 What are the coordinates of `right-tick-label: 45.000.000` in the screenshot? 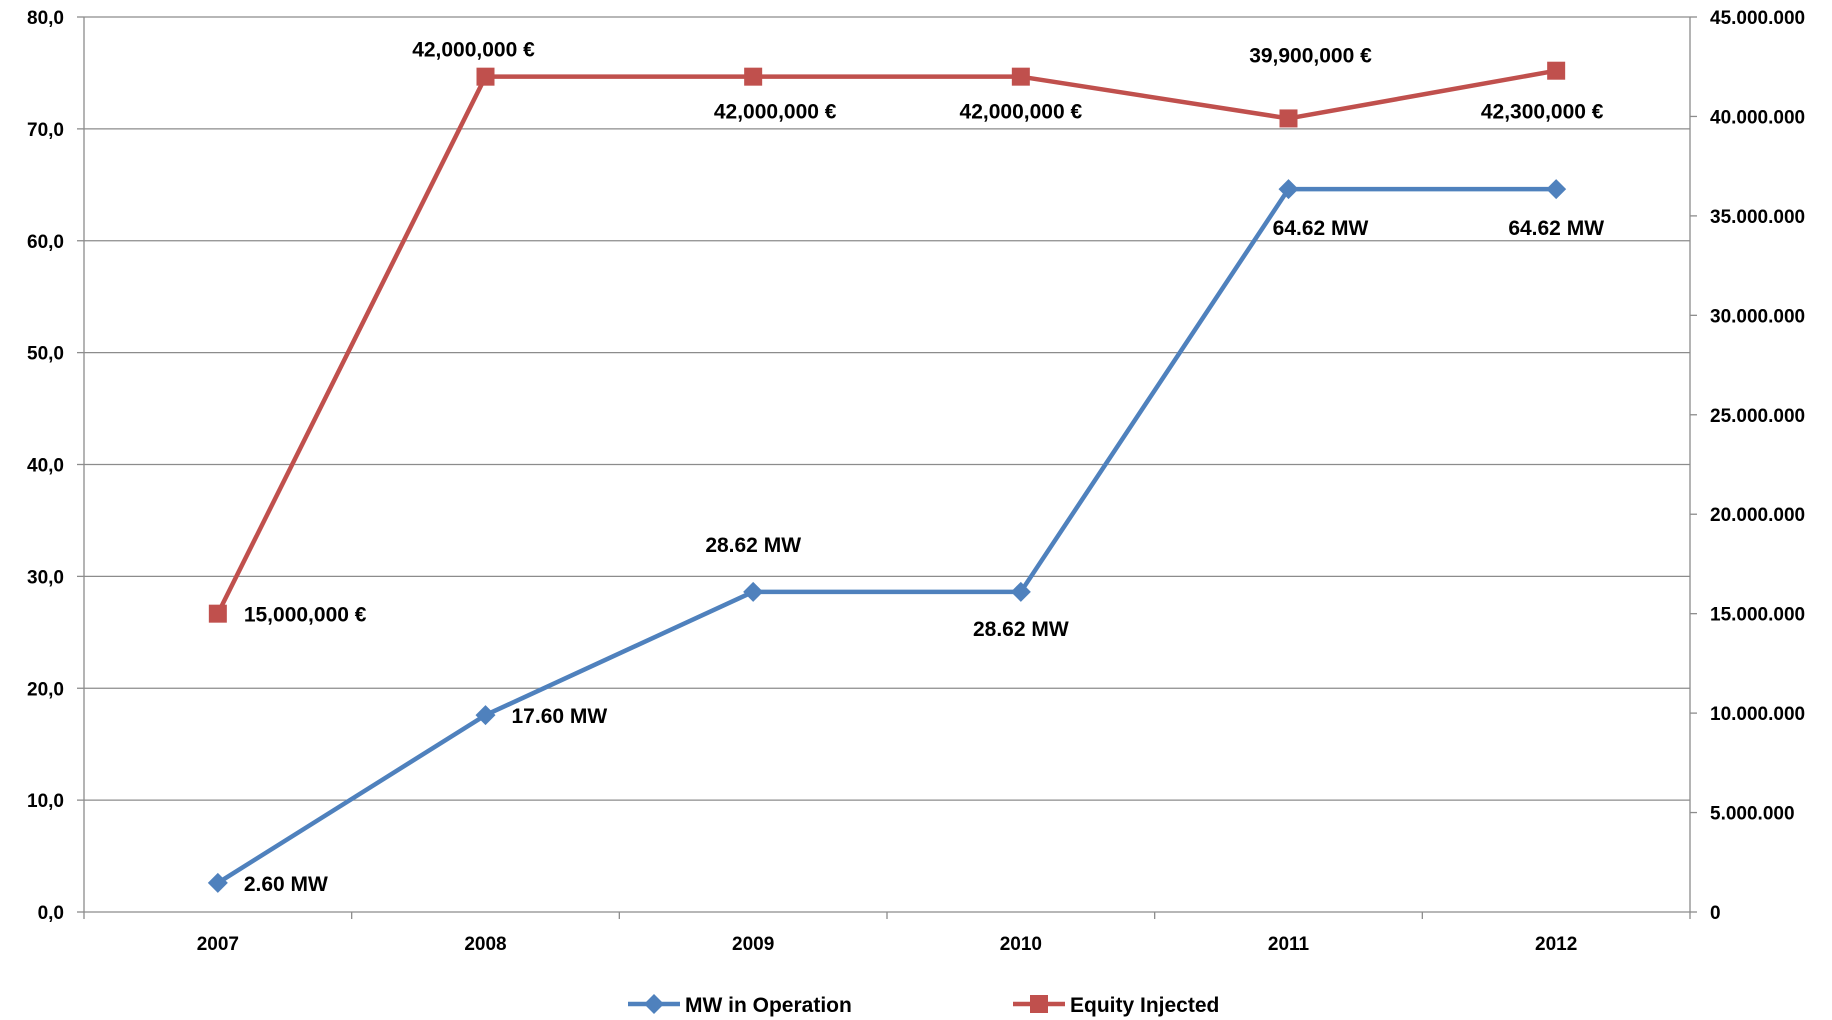 It's located at (1757, 18).